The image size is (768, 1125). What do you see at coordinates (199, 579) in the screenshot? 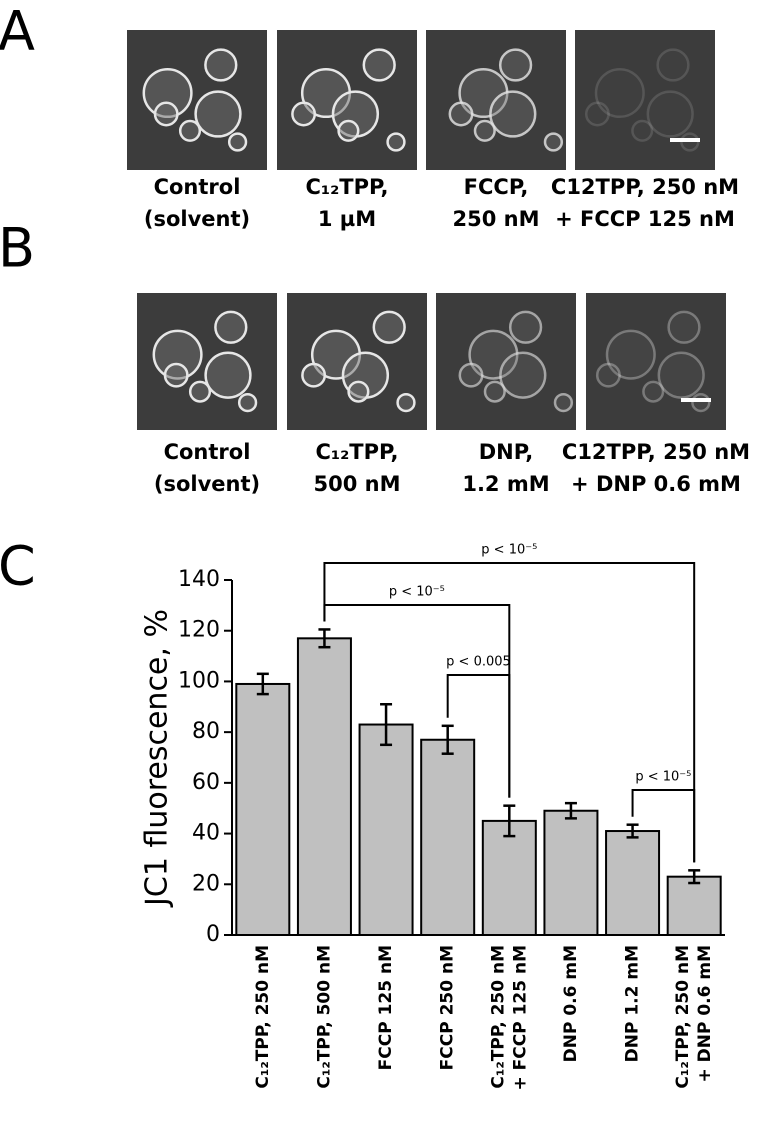
I see `y-tick-label: 140` at bounding box center [199, 579].